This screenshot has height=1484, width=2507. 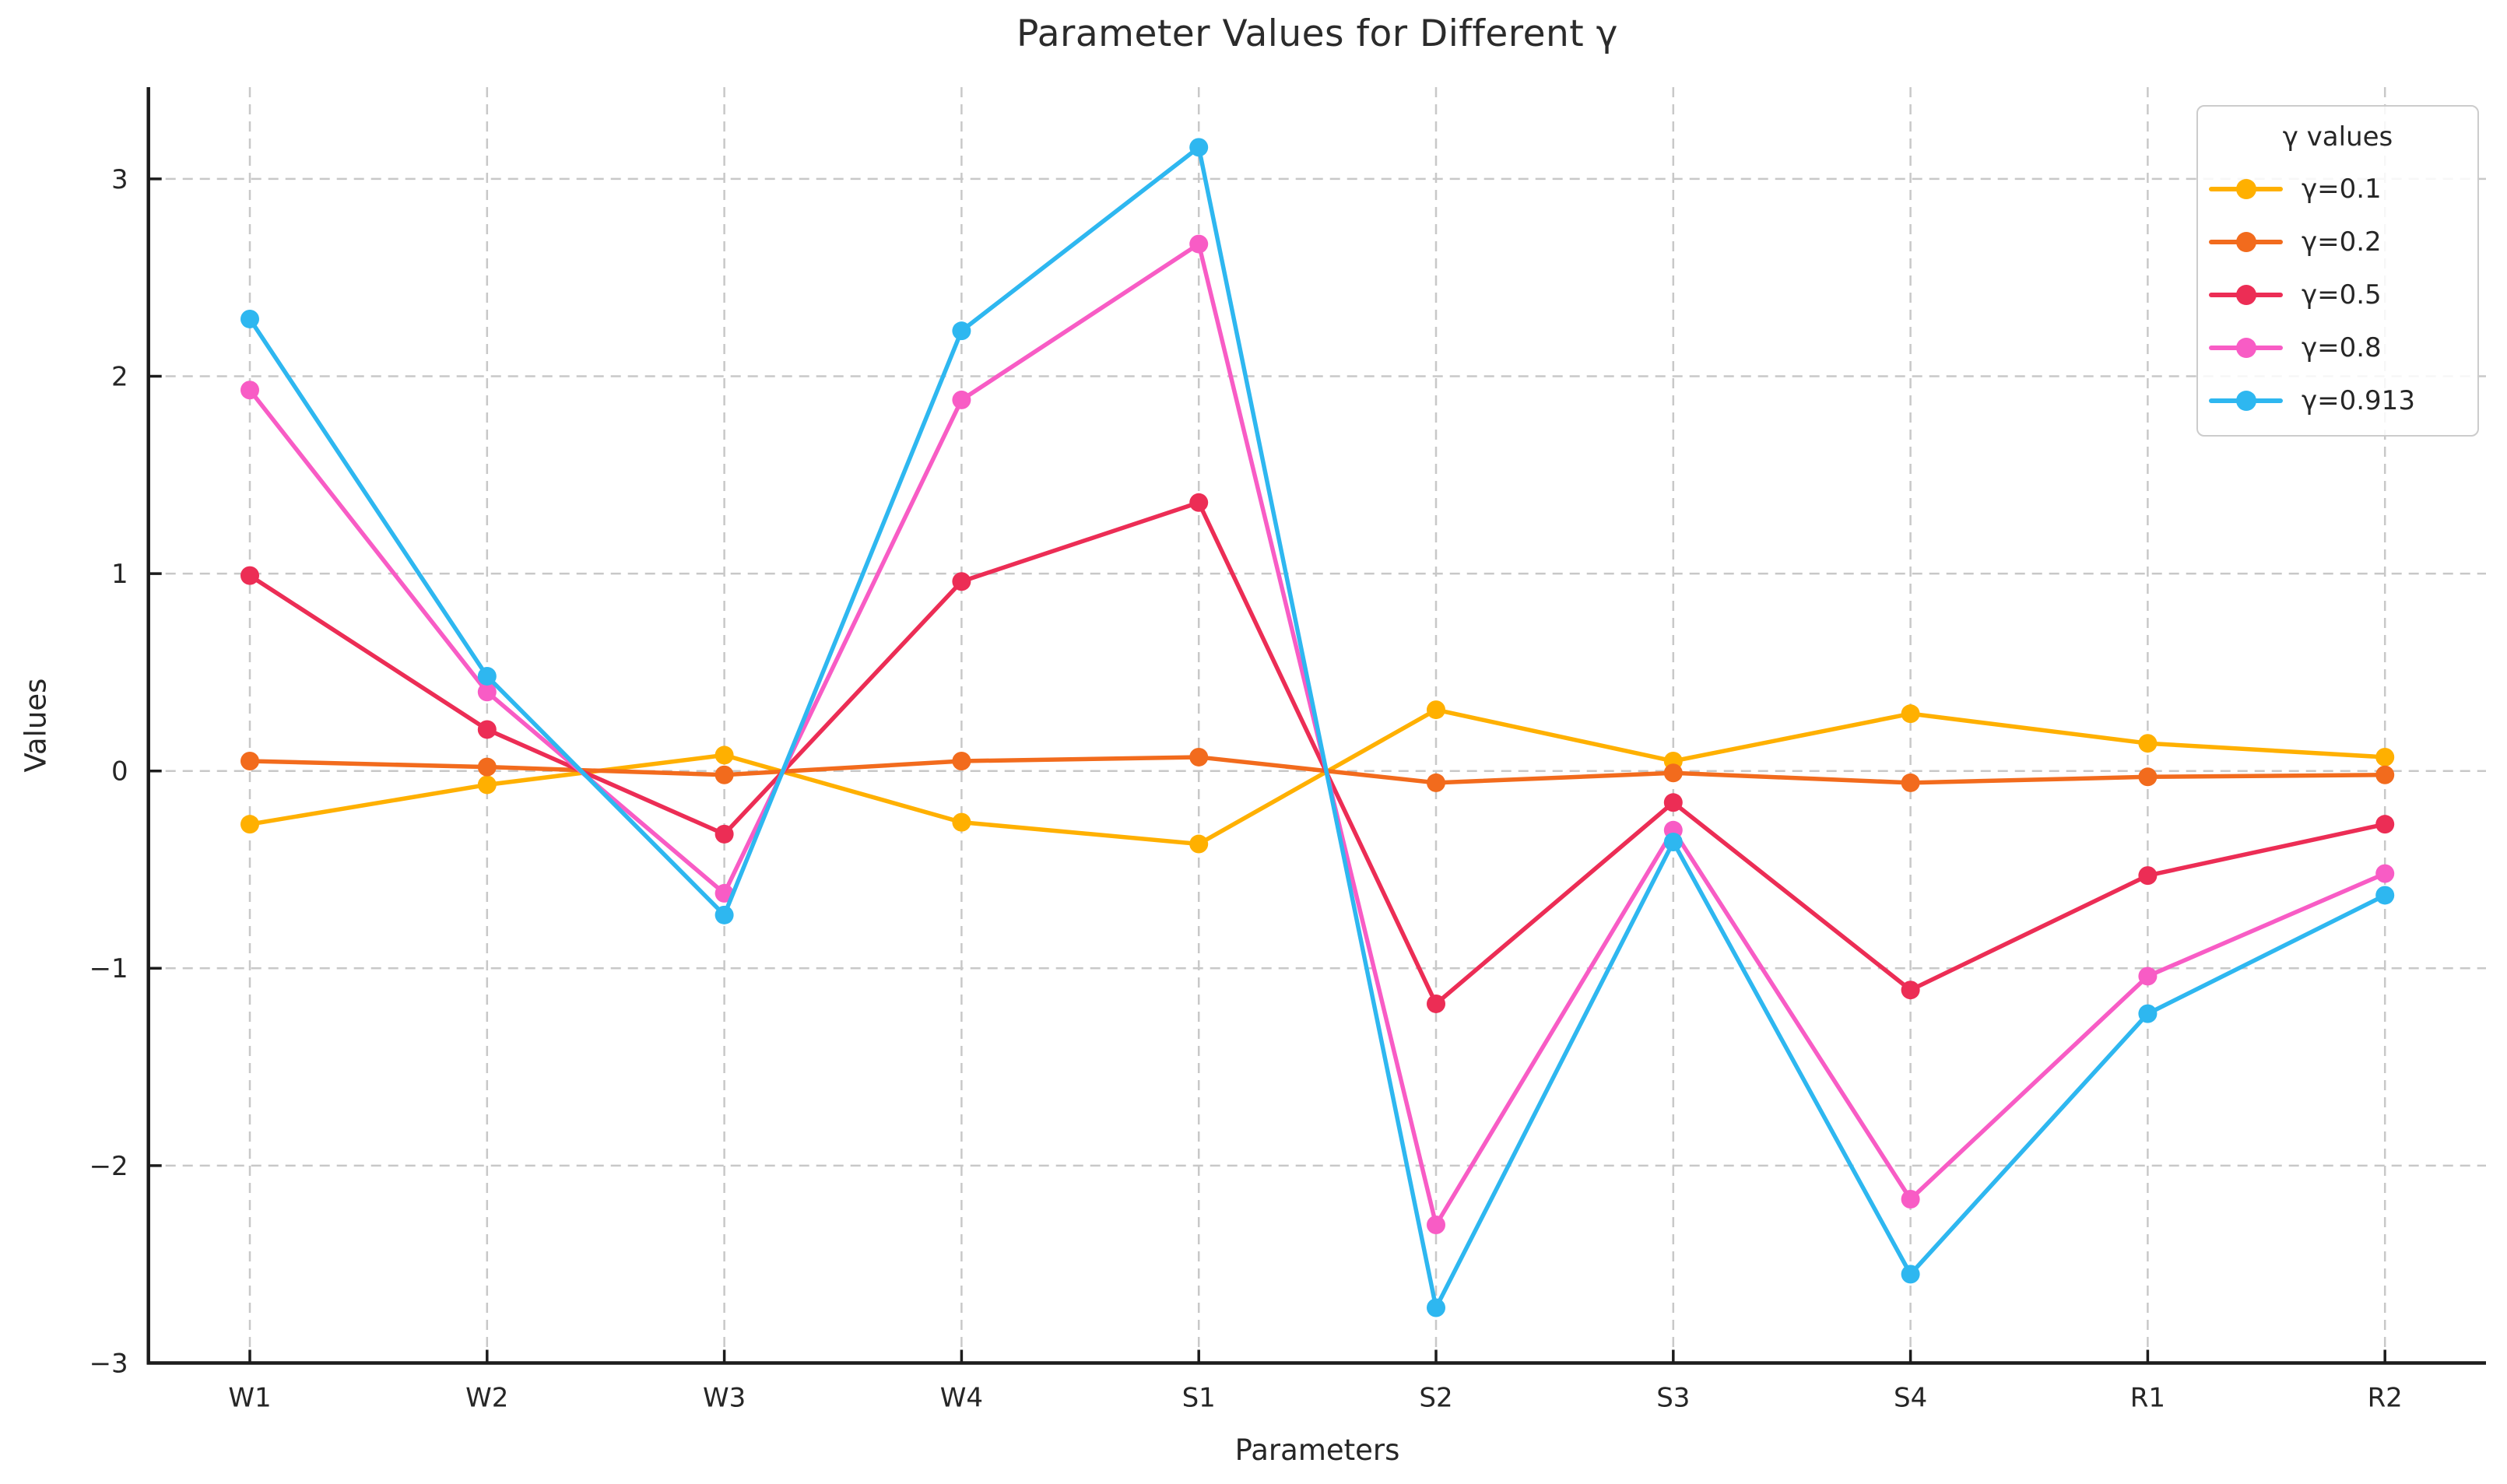 I want to click on x-tick-label: S4, so click(x=1910, y=1398).